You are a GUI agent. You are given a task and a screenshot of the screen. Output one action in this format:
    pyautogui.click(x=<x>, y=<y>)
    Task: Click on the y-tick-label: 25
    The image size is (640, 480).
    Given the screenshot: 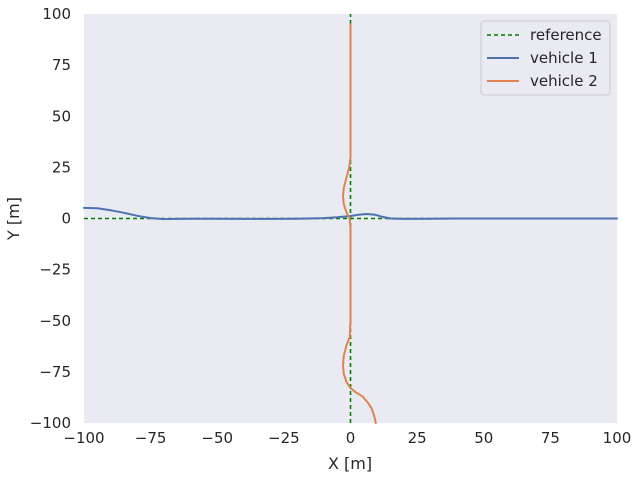 What is the action you would take?
    pyautogui.click(x=61, y=167)
    